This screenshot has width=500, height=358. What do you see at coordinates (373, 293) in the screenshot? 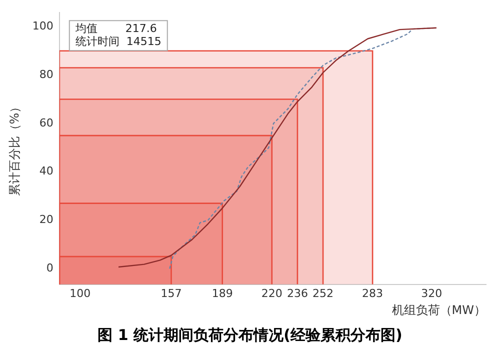
I see `x-tick-label: 283` at bounding box center [373, 293].